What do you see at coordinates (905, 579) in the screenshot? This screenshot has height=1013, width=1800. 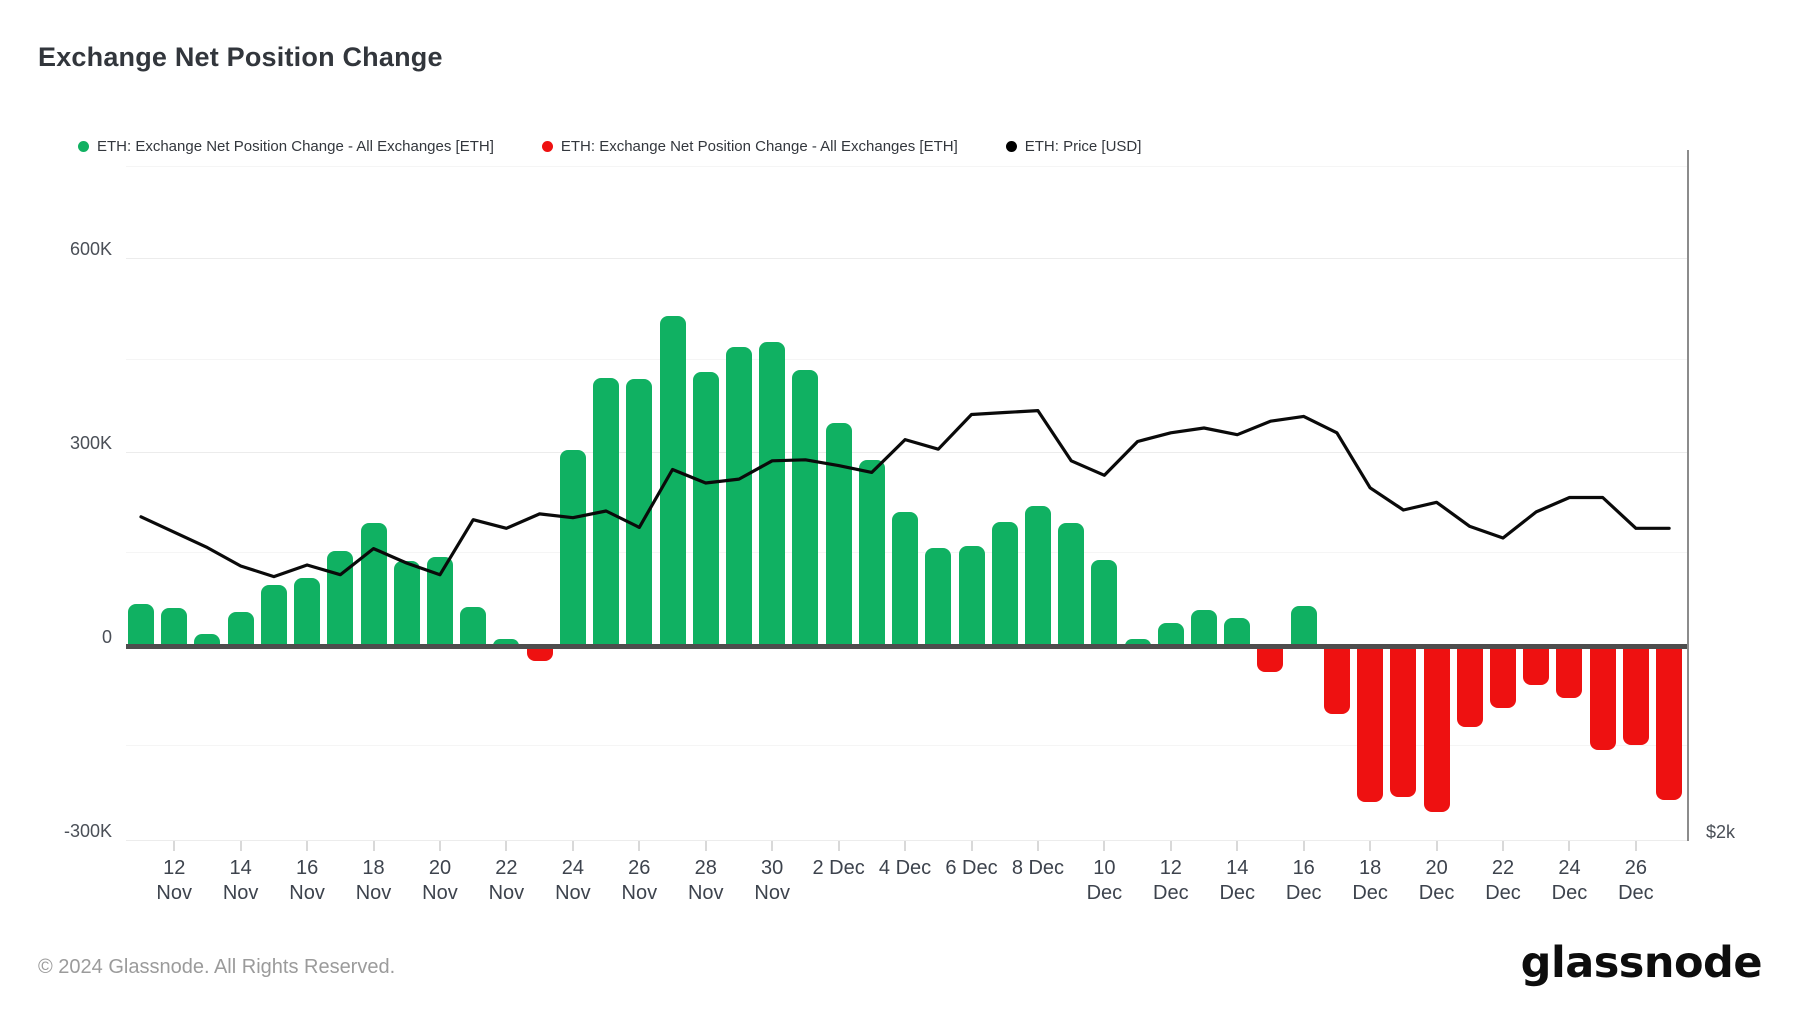 I see `bar-4-dec` at bounding box center [905, 579].